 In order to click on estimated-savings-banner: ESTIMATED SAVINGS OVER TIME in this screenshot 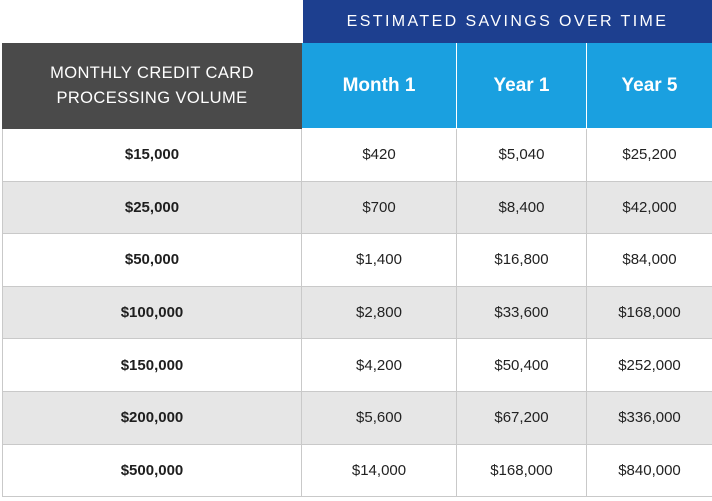, I will do `click(507, 21)`.